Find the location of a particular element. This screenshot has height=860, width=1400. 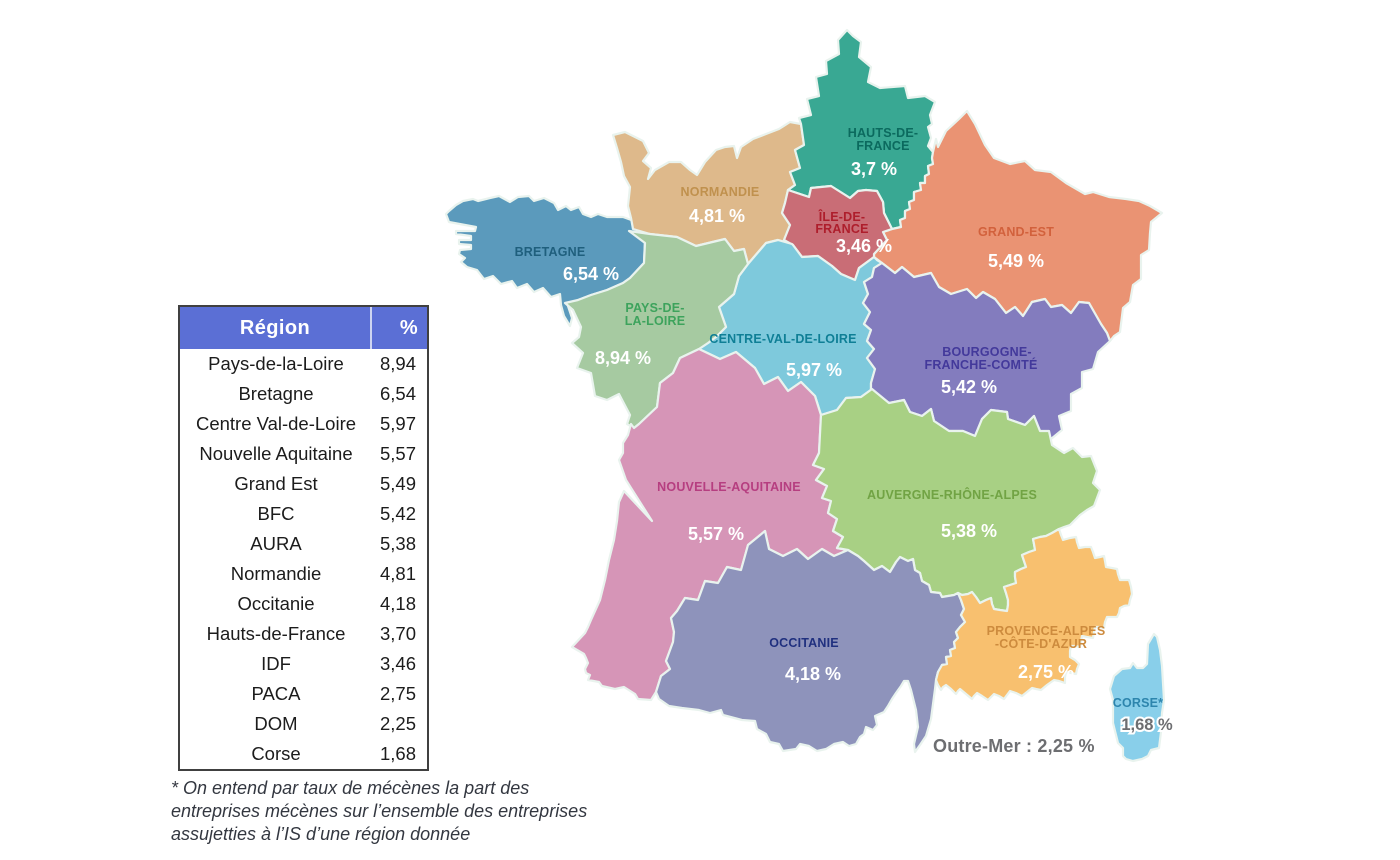

svg-text: 5,38 % is located at coordinates (969, 531).